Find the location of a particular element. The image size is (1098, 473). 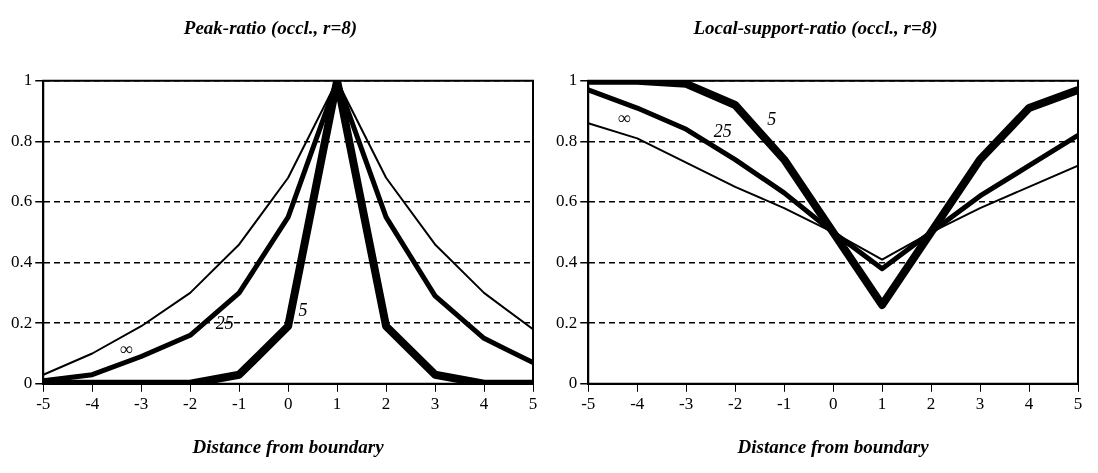

chart-title: Peak-ratio (occl., r=8) is located at coordinates (270, 28).